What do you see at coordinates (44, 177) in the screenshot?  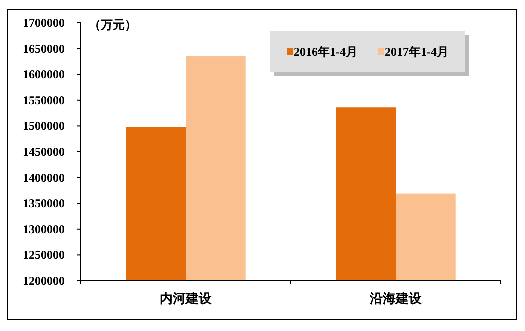 I see `y-tick-label: 1400000` at bounding box center [44, 177].